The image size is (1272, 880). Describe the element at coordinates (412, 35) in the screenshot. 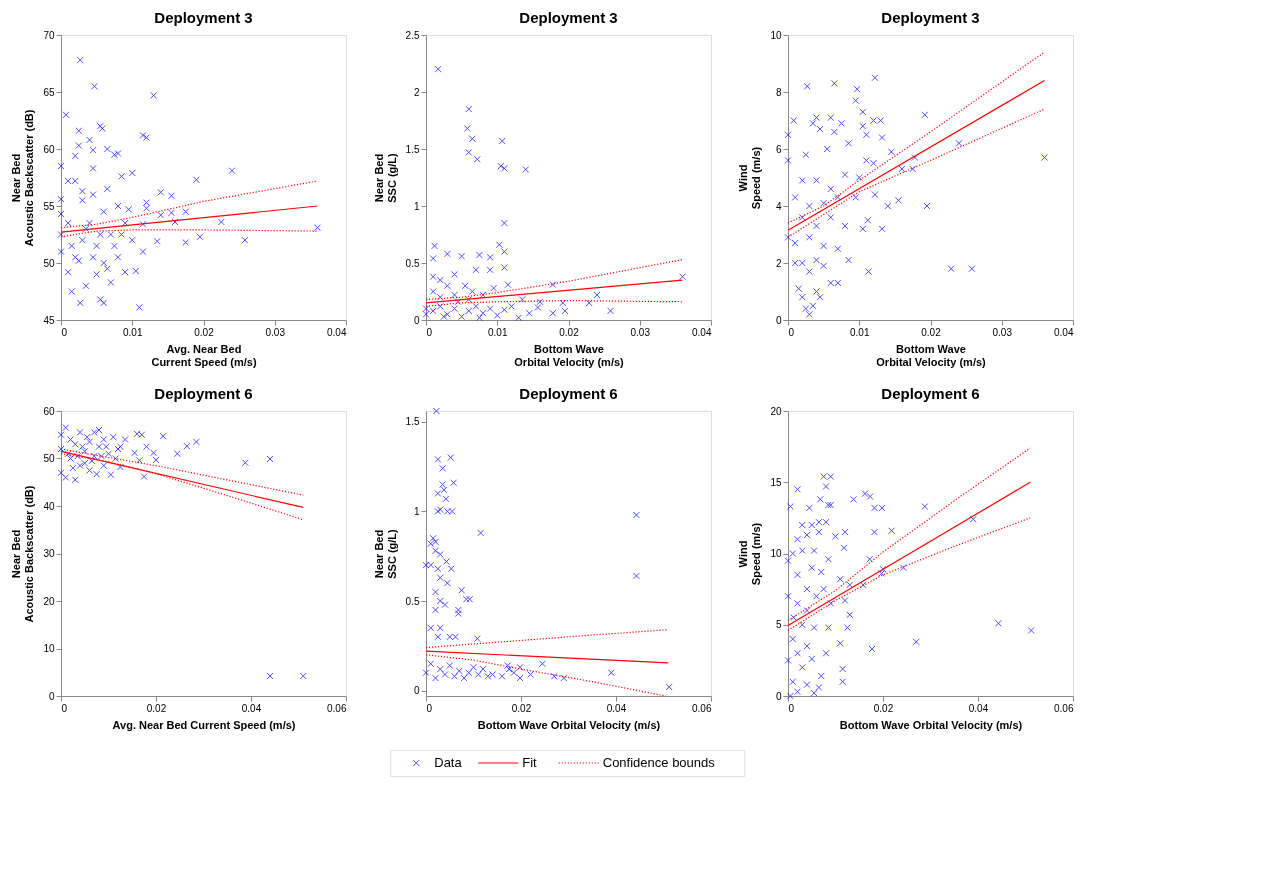

I see `y-tick-label: 2.5` at that location.